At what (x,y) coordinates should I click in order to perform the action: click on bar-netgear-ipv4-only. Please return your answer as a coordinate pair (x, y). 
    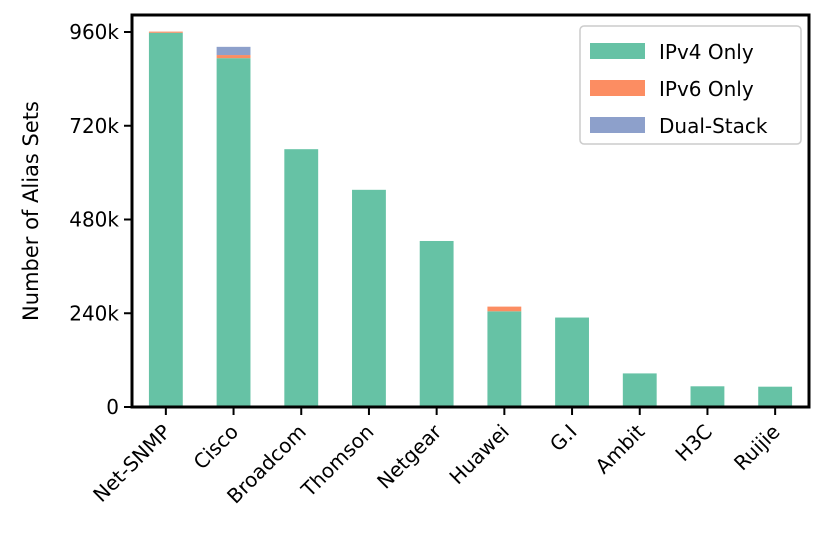
    Looking at the image, I should click on (436, 323).